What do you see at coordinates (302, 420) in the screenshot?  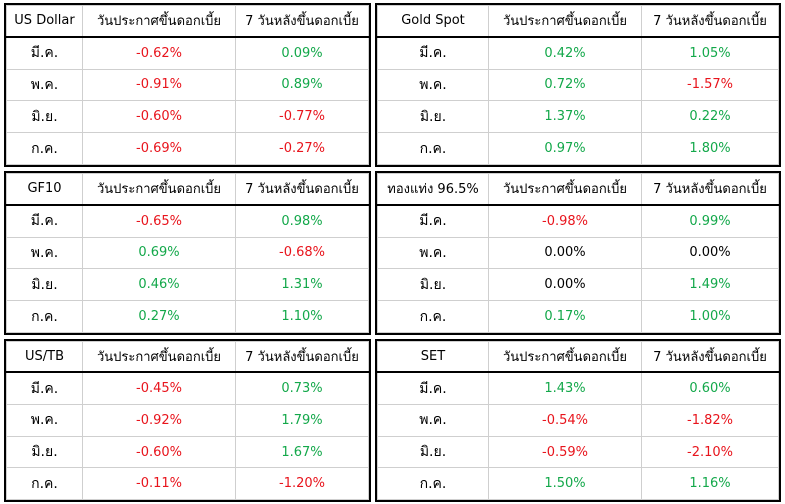 I see `seven-days-after-value: 1.79%` at bounding box center [302, 420].